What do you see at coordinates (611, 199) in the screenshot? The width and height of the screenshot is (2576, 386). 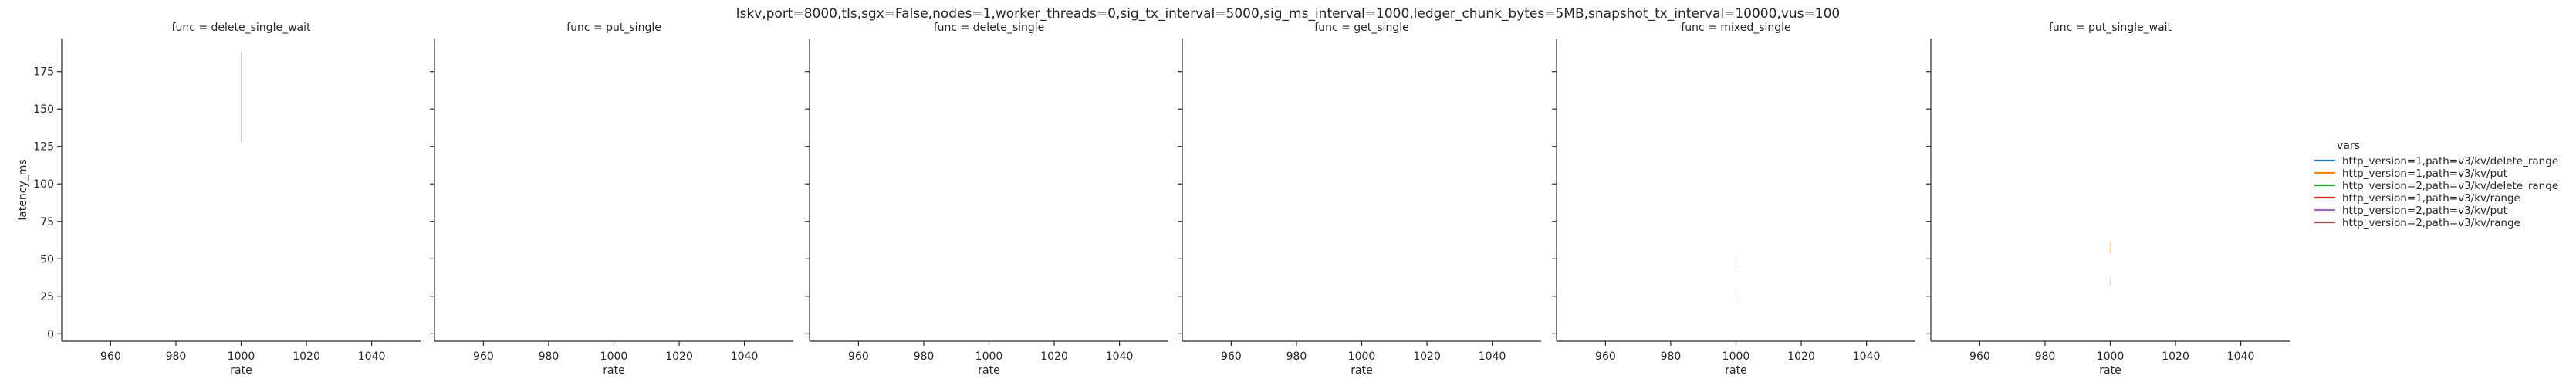 I see `facet-panel: func = put_single 960 980 1000 1020 1040 rate` at bounding box center [611, 199].